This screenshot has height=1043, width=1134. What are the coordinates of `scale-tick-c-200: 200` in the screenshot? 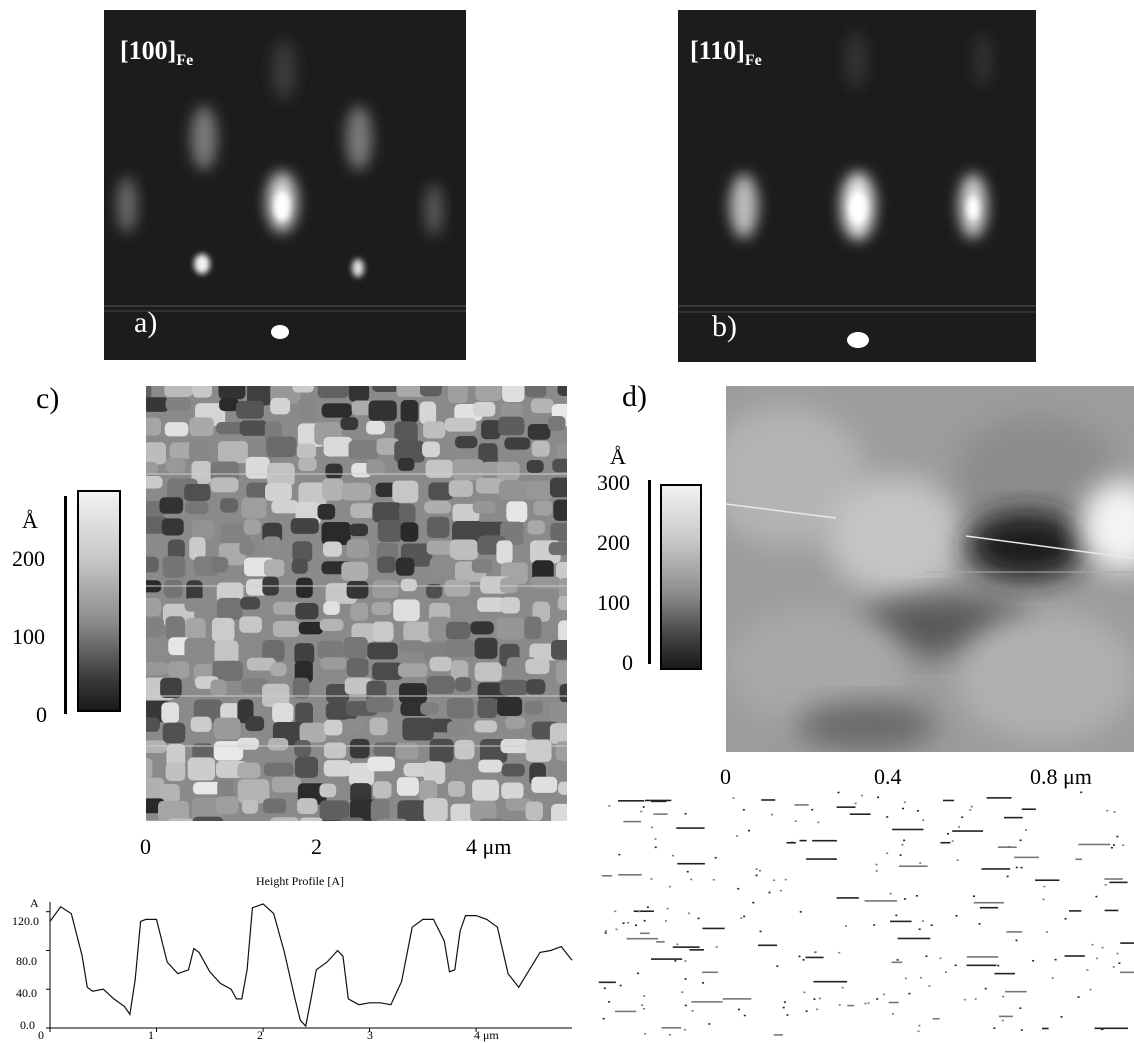 It's located at (28, 558).